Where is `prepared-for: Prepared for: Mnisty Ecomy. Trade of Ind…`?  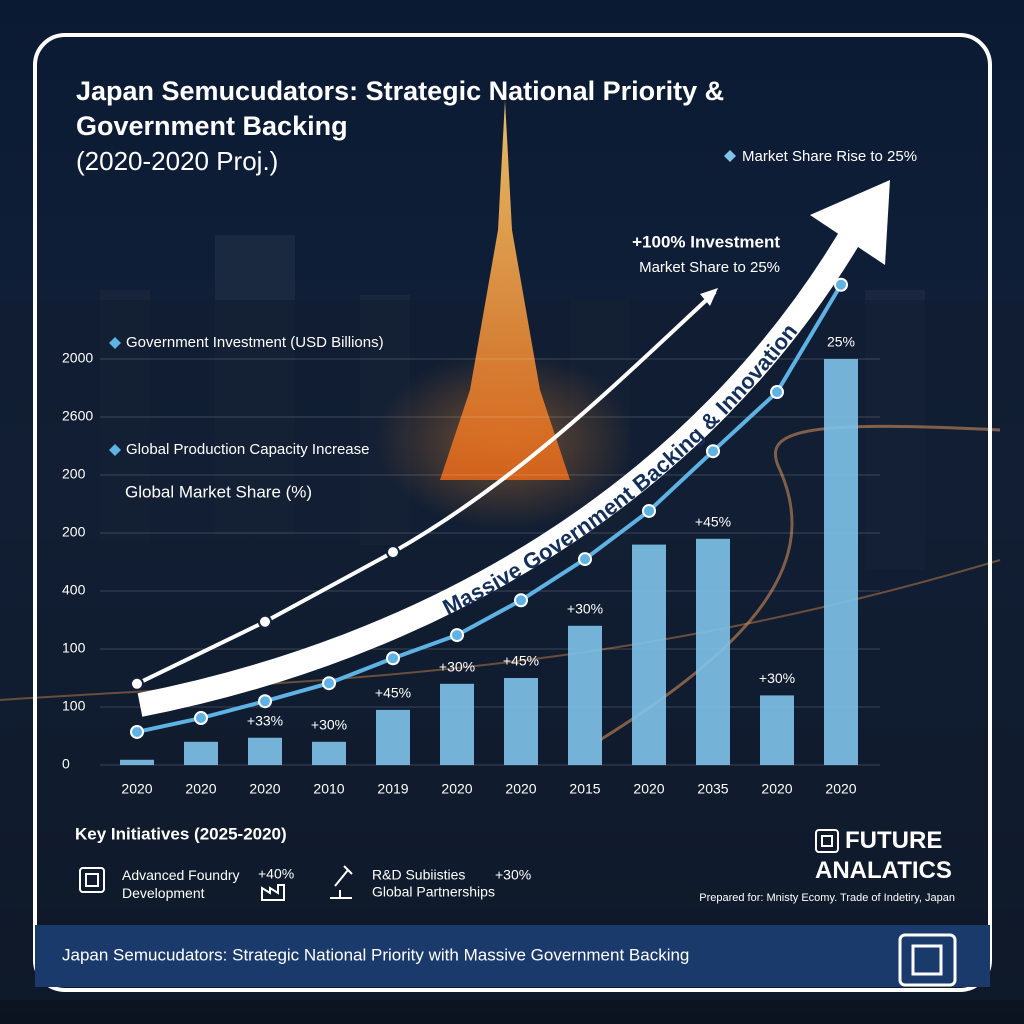
prepared-for: Prepared for: Mnisty Ecomy. Trade of Ind… is located at coordinates (827, 898).